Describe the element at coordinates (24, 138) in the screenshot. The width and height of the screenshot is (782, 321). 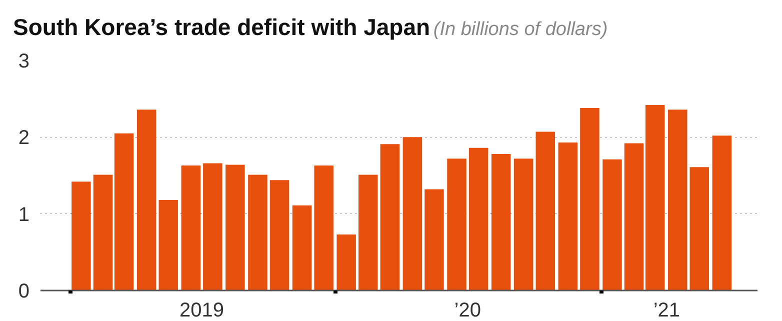
I see `y-tick-label: 2` at that location.